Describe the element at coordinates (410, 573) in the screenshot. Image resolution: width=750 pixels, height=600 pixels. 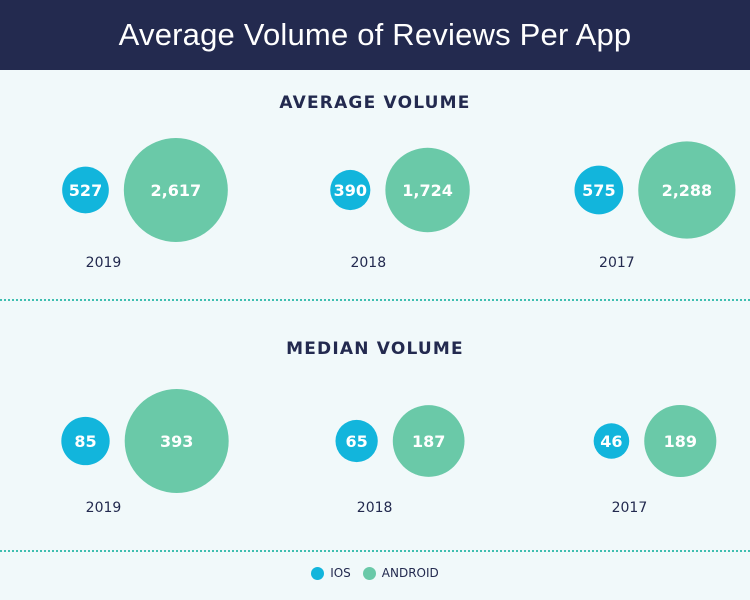
I see `legend-label-android: ANDROID` at that location.